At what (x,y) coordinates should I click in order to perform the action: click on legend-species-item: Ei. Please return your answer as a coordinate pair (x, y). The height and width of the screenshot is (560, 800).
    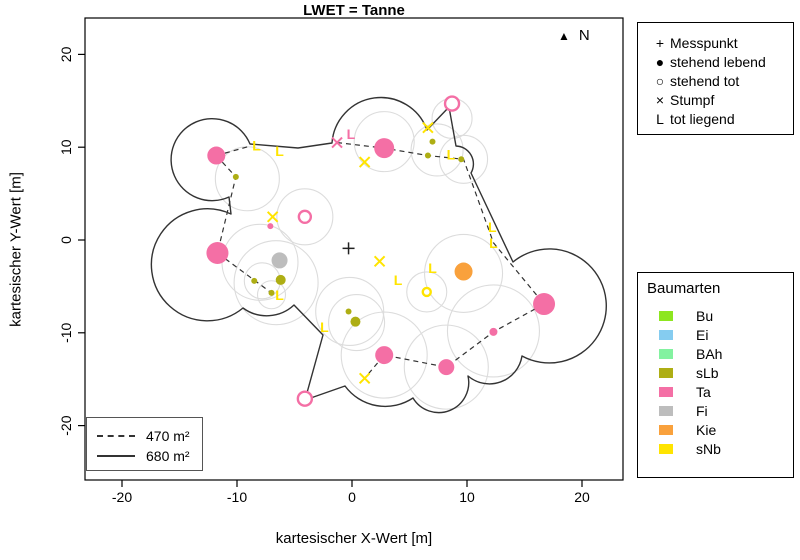
    Looking at the image, I should click on (720, 334).